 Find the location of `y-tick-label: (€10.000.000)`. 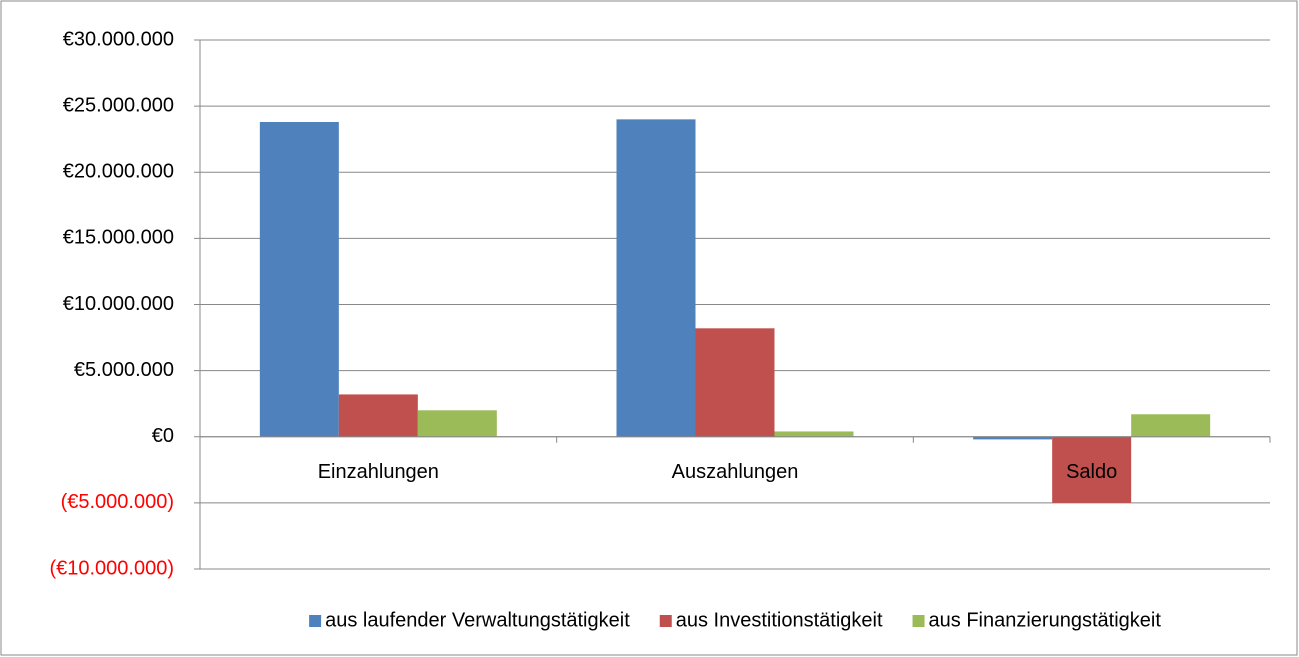

y-tick-label: (€10.000.000) is located at coordinates (111, 568).